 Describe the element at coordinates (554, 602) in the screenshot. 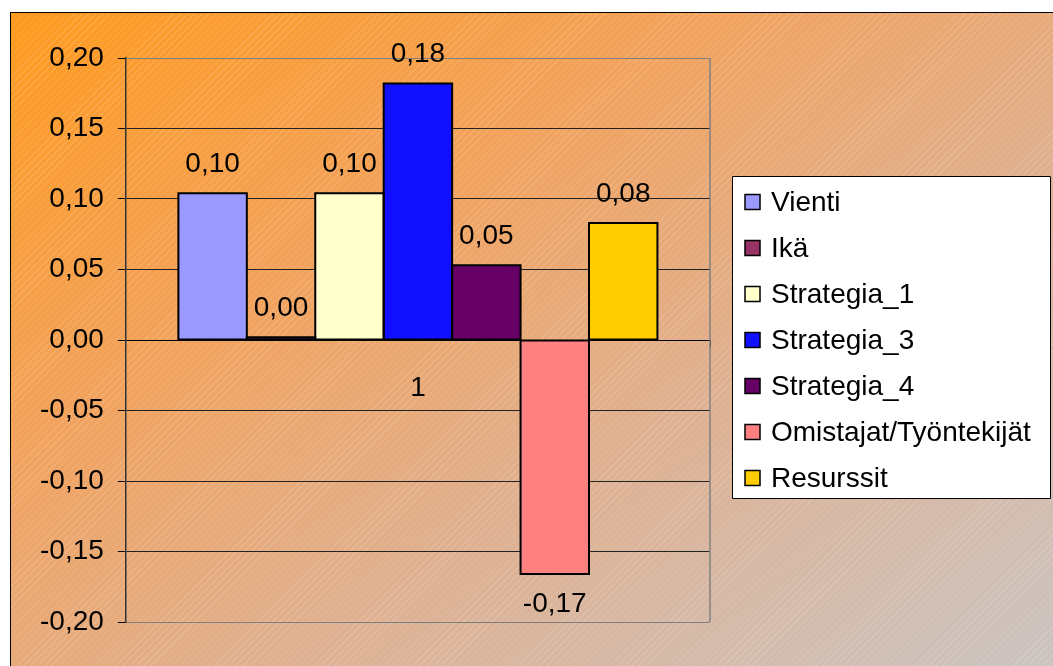

I see `data-label: -0,17` at that location.